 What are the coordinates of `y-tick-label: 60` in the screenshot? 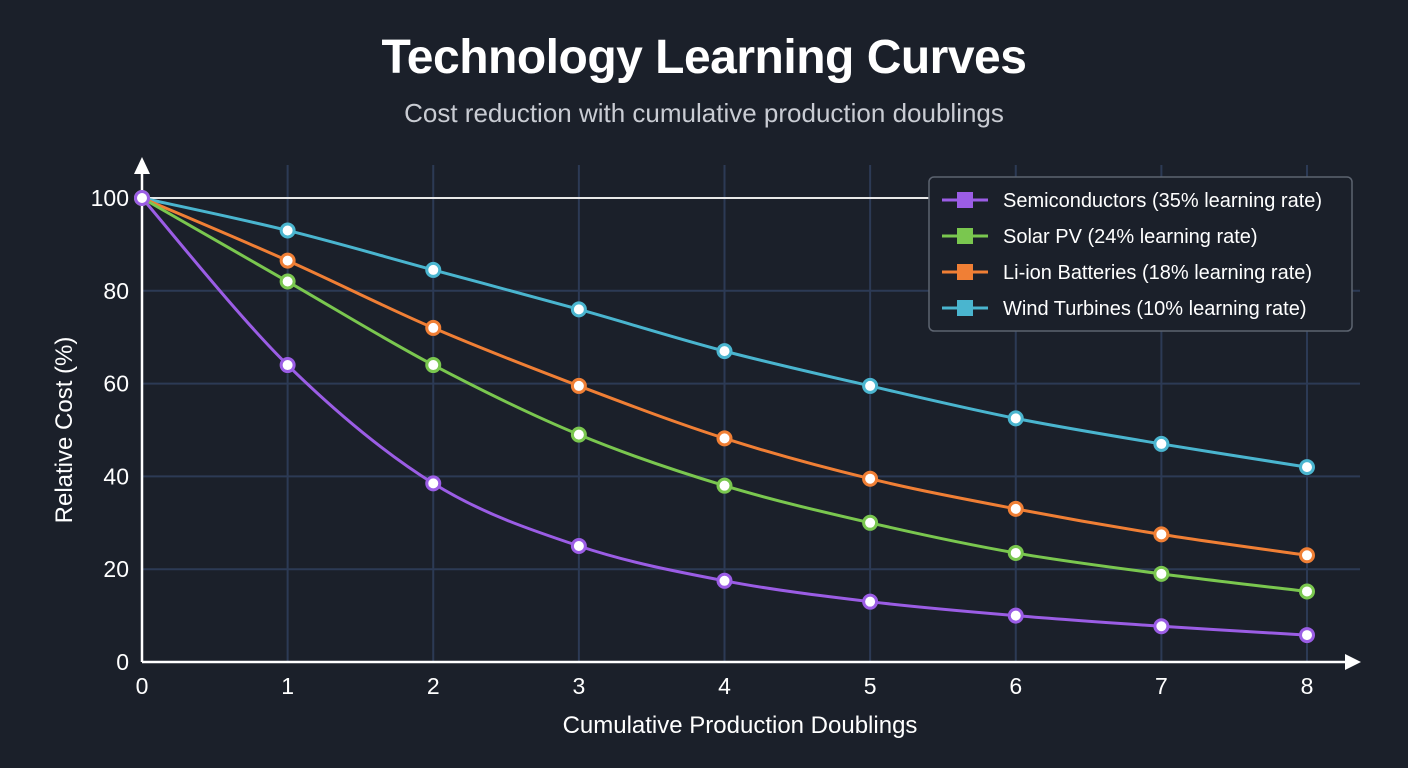 It's located at (116, 384).